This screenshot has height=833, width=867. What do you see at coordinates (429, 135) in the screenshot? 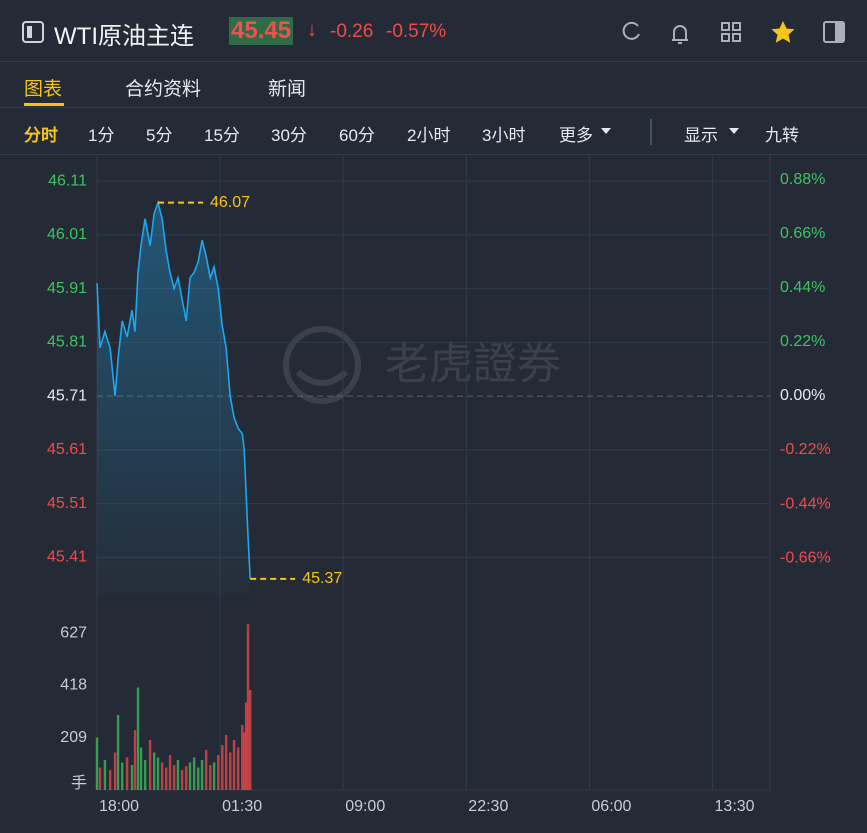
I see `period: 2小时` at bounding box center [429, 135].